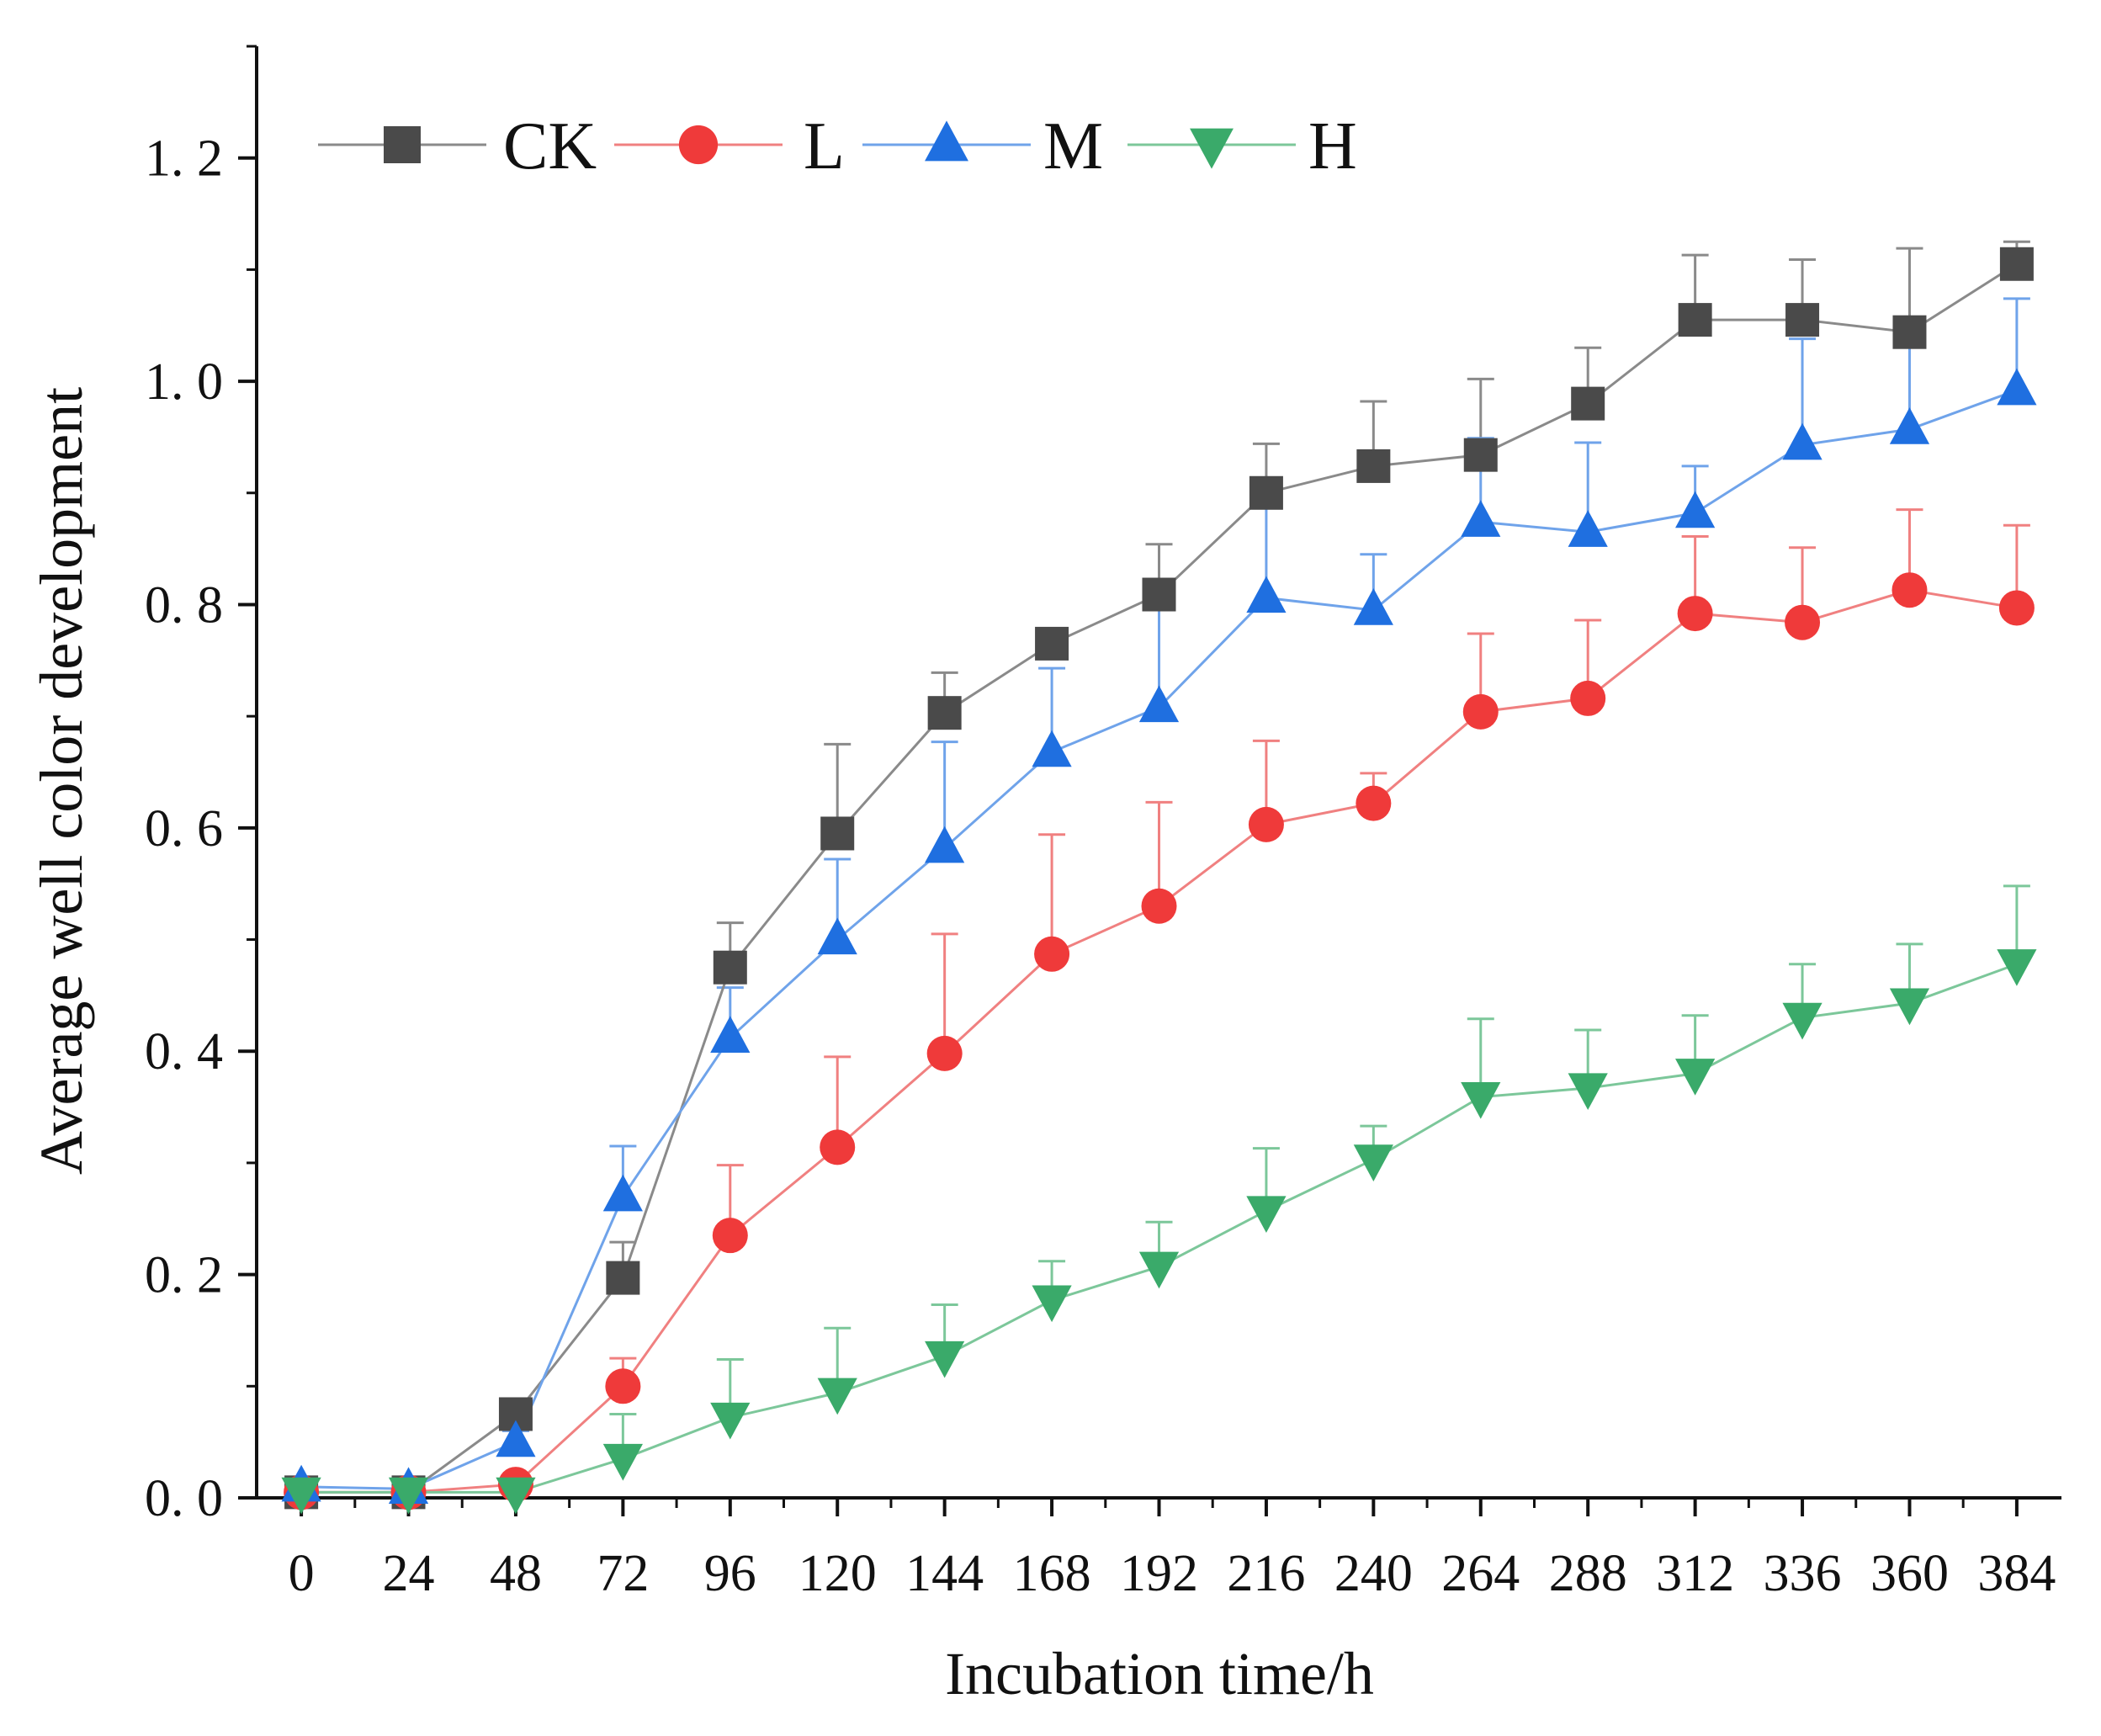 The width and height of the screenshot is (2101, 1736). I want to click on x-tick-label: 48, so click(516, 1573).